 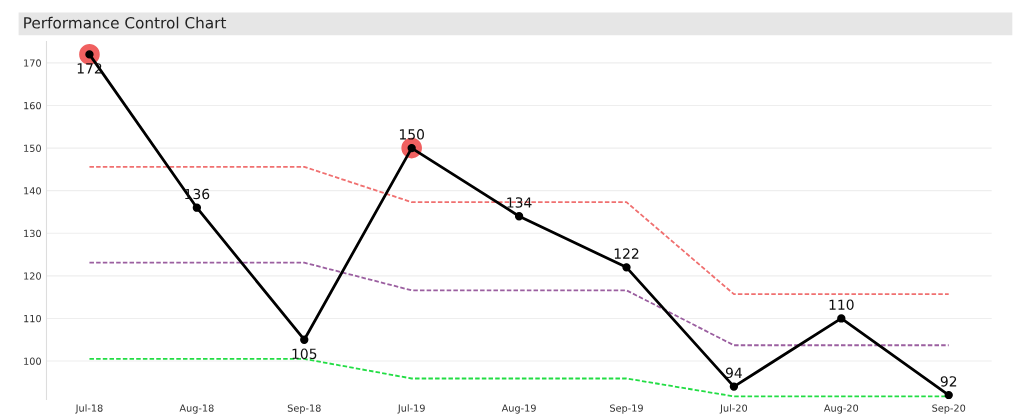 What do you see at coordinates (32, 361) in the screenshot?
I see `y-tick-label: 100` at bounding box center [32, 361].